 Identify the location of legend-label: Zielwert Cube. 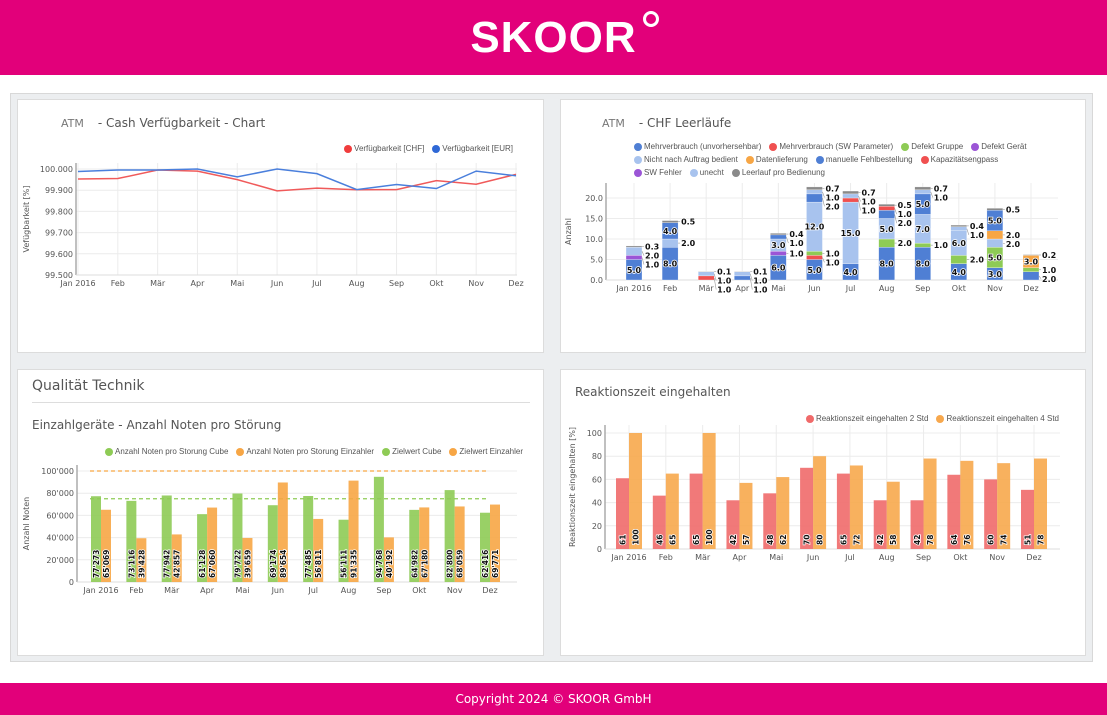
(417, 451).